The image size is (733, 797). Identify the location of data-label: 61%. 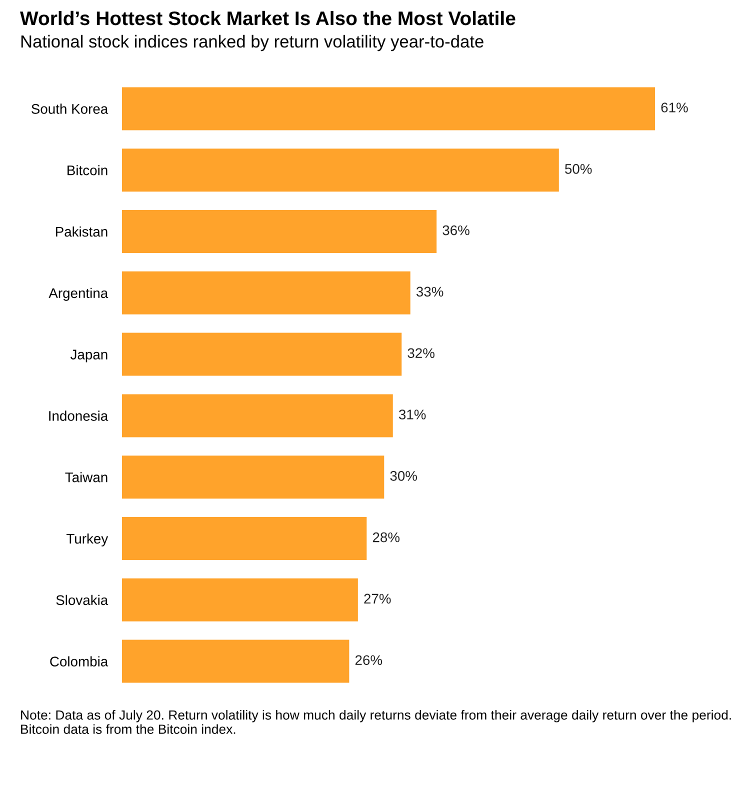
(674, 107).